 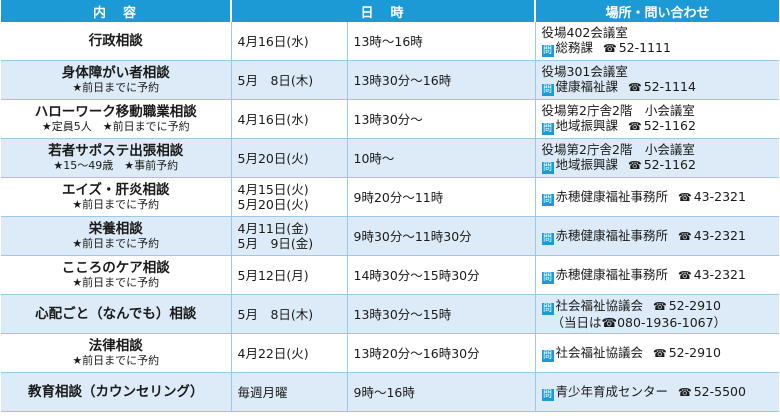 What do you see at coordinates (115, 190) in the screenshot?
I see `service-title: エイズ・肝炎相談` at bounding box center [115, 190].